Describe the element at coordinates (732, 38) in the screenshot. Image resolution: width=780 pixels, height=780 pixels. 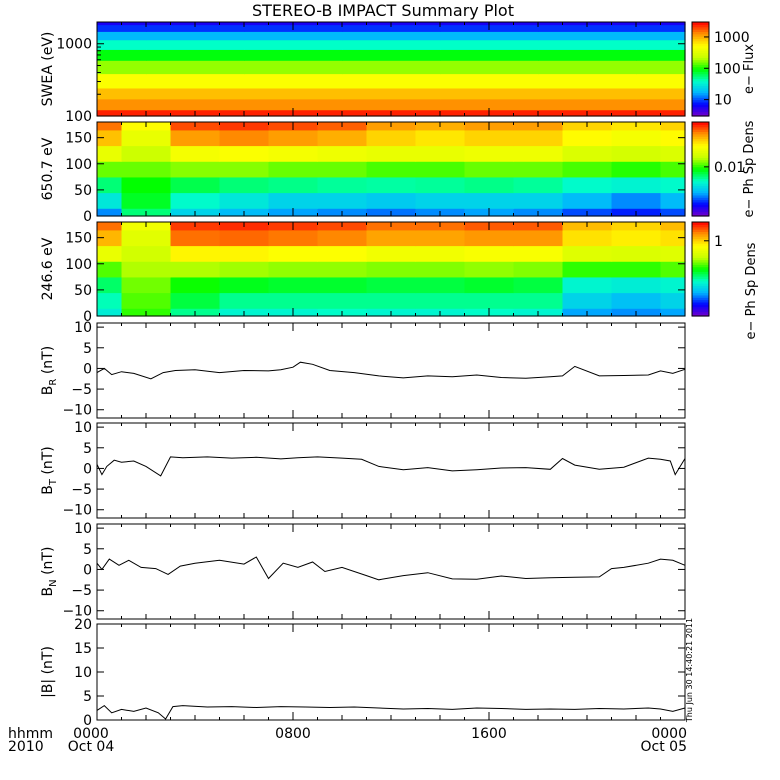
I see `swea-colorbar-tick-label: 1000` at that location.